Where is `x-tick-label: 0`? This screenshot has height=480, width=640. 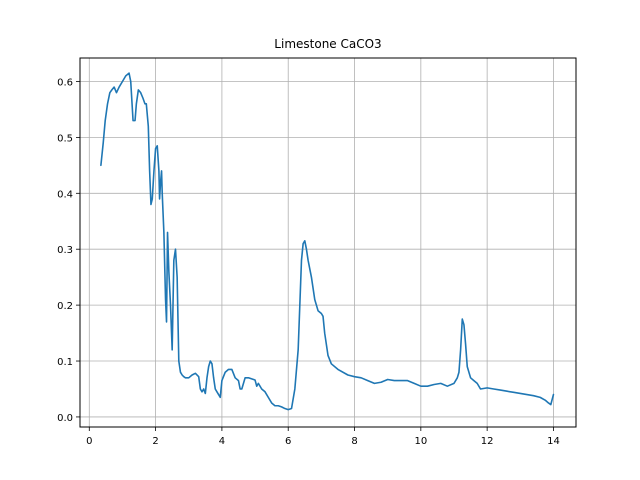
x-tick-label: 0 is located at coordinates (89, 441).